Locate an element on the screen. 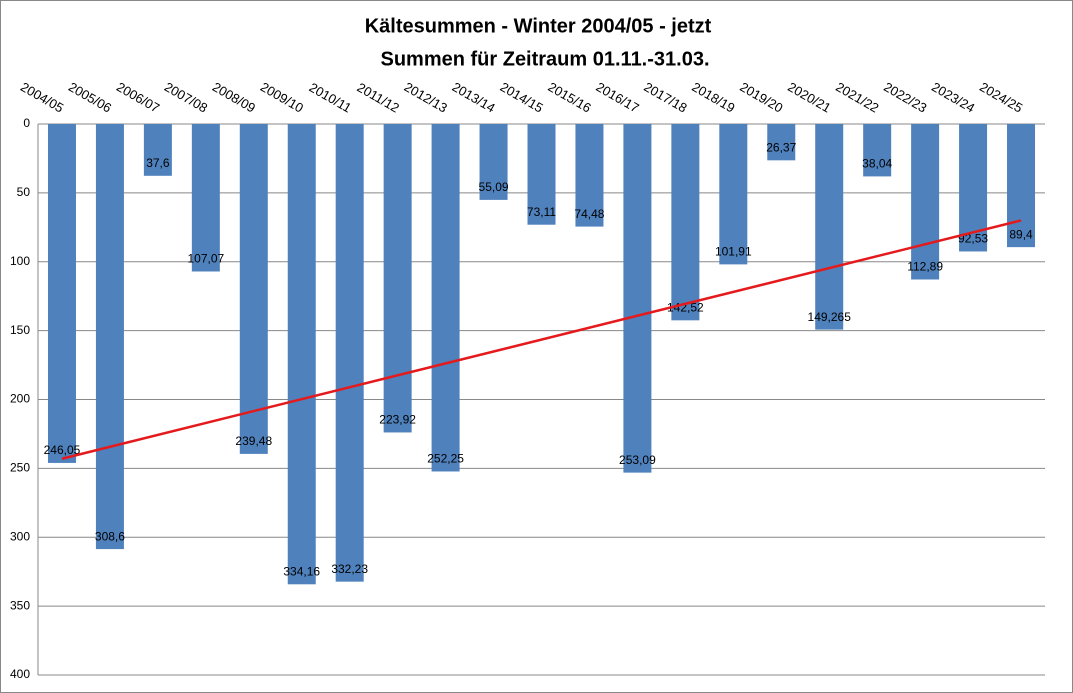  chart-subtitle: Summen für Zeitraum 01.11.-31.03. is located at coordinates (544, 59).